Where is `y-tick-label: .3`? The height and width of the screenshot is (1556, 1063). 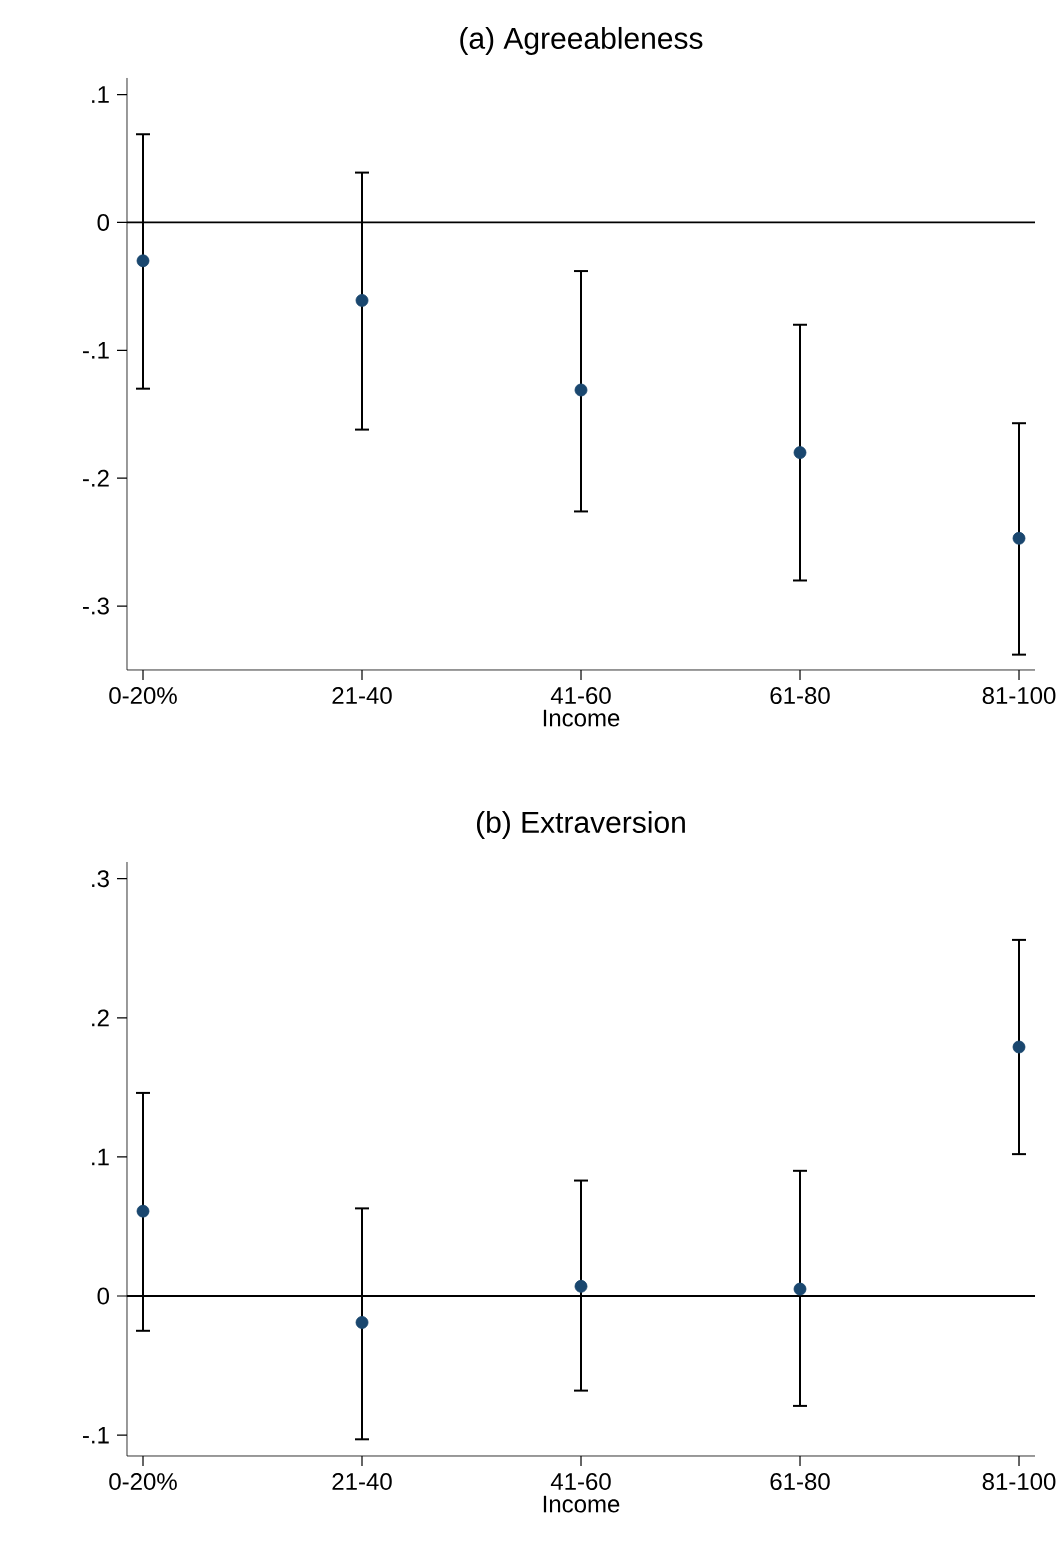
y-tick-label: .3 is located at coordinates (100, 879).